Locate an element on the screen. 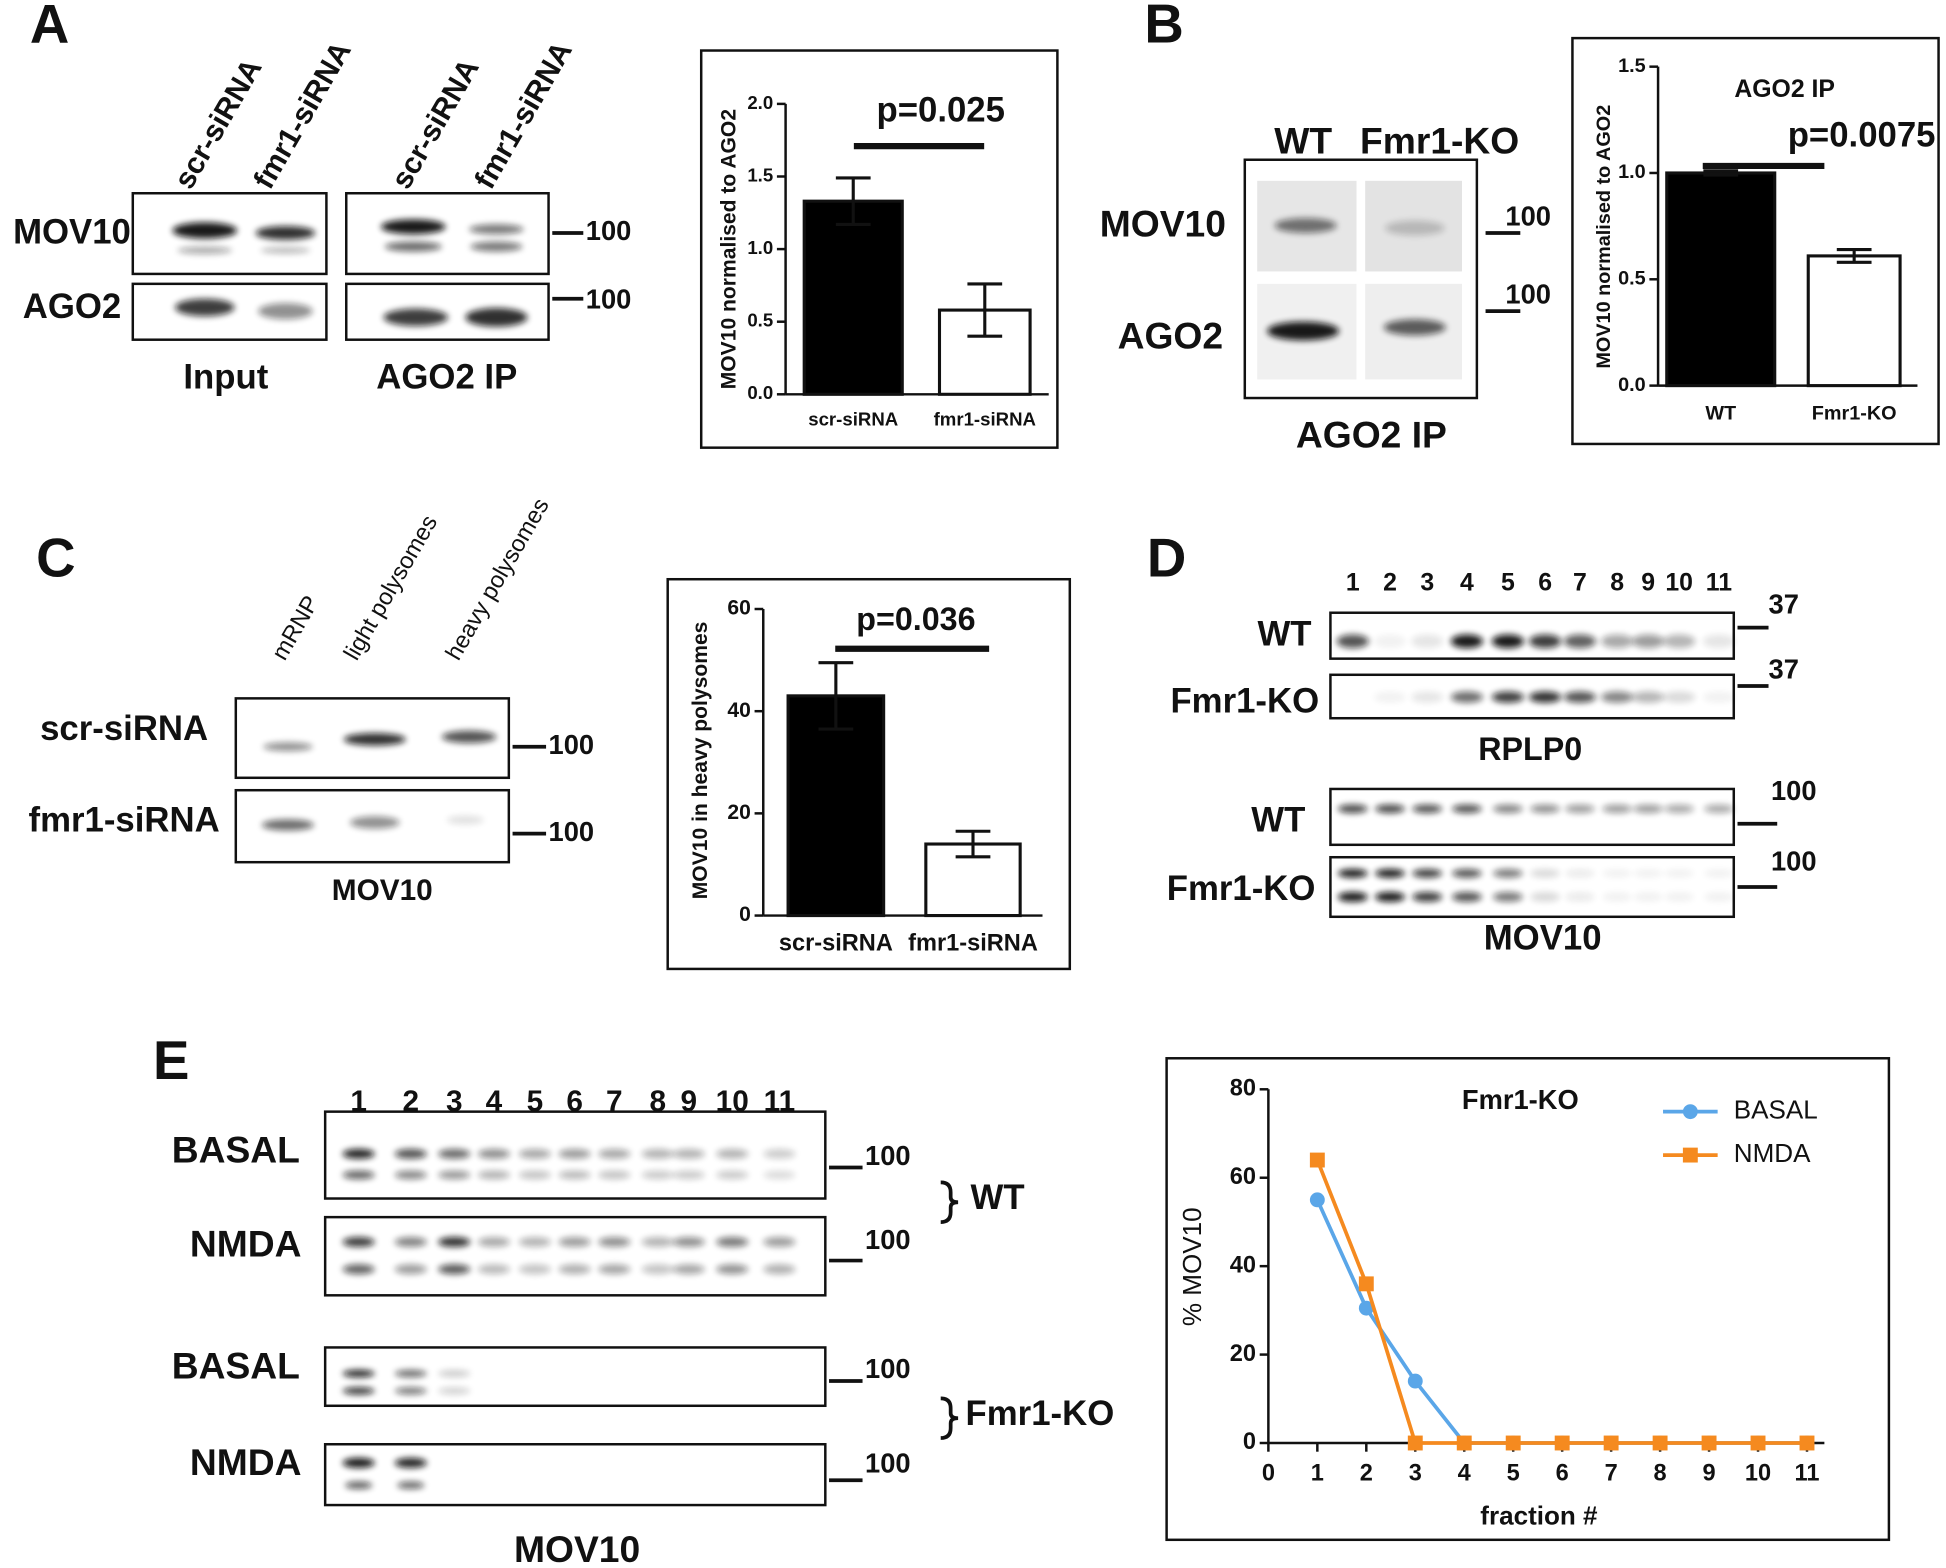  blot-caption: Input is located at coordinates (225, 378).